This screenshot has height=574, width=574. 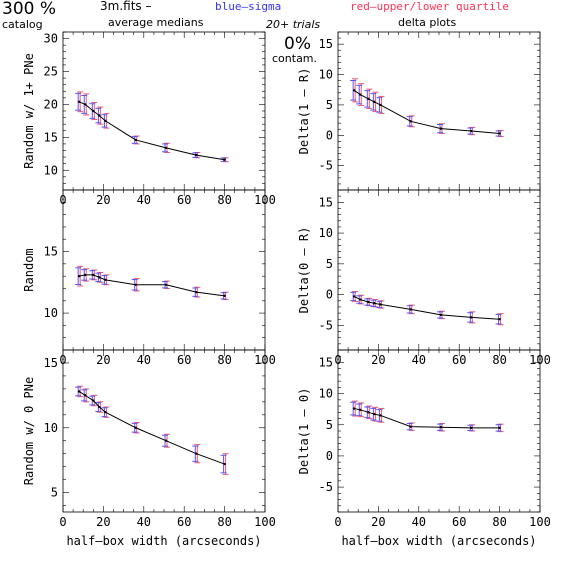 What do you see at coordinates (297, 44) in the screenshot?
I see `header-contam-percent: 0%` at bounding box center [297, 44].